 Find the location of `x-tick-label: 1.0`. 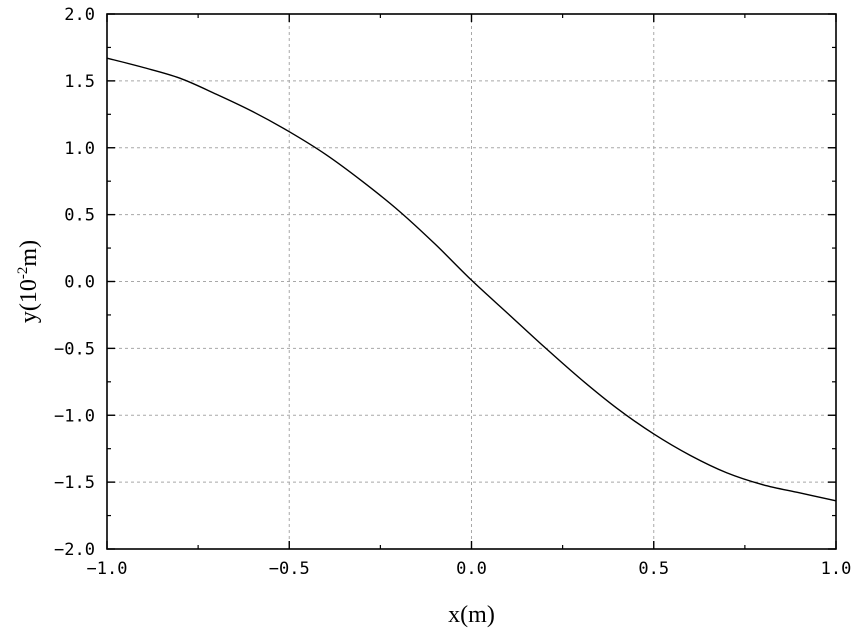

x-tick-label: 1.0 is located at coordinates (836, 569).